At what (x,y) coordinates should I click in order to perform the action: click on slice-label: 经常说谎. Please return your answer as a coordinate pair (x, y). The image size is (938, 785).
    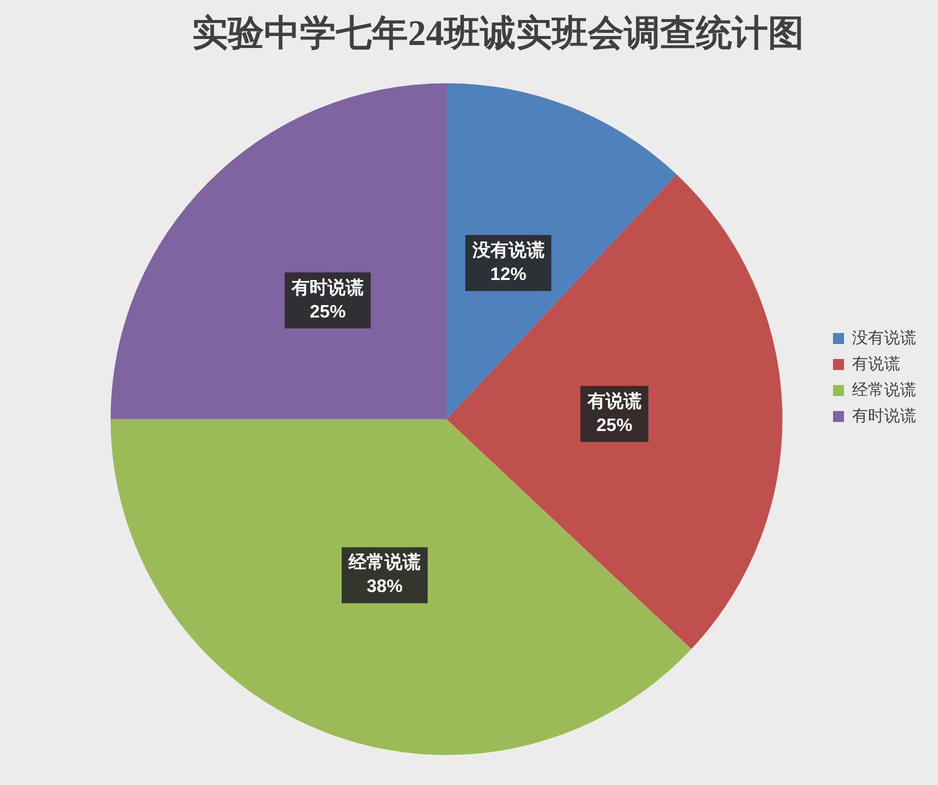
    Looking at the image, I should click on (384, 562).